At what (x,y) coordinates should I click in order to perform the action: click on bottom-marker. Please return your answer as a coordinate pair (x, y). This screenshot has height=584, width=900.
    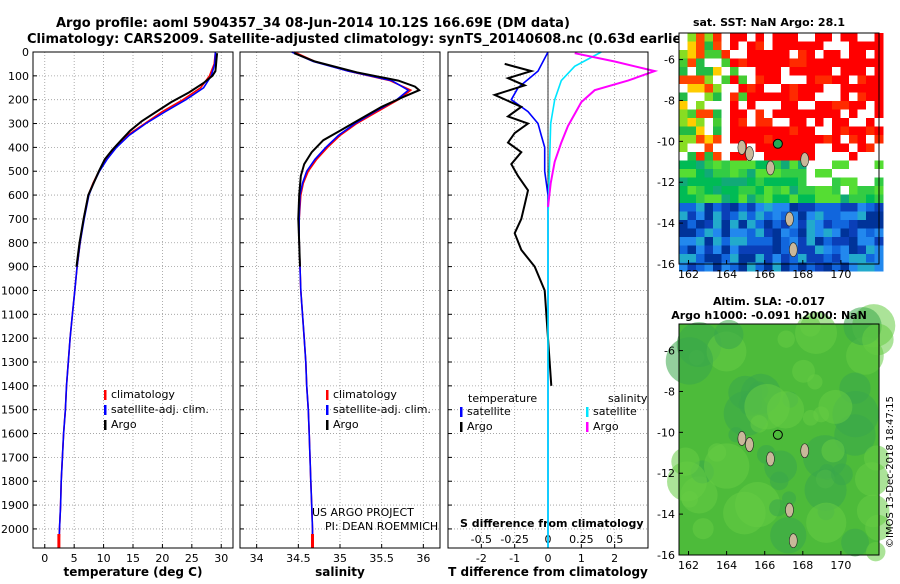
    Looking at the image, I should click on (59, 541).